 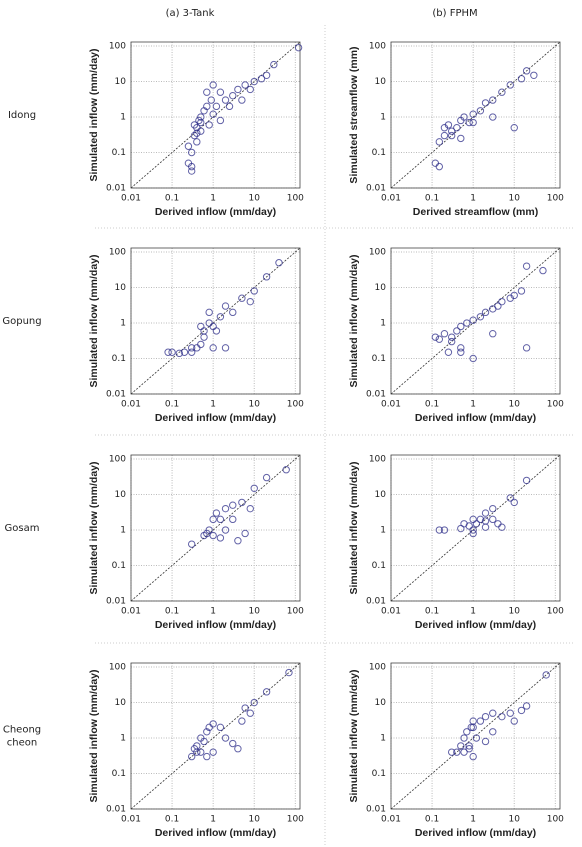 I want to click on y-tick-label: 10, so click(x=381, y=82).